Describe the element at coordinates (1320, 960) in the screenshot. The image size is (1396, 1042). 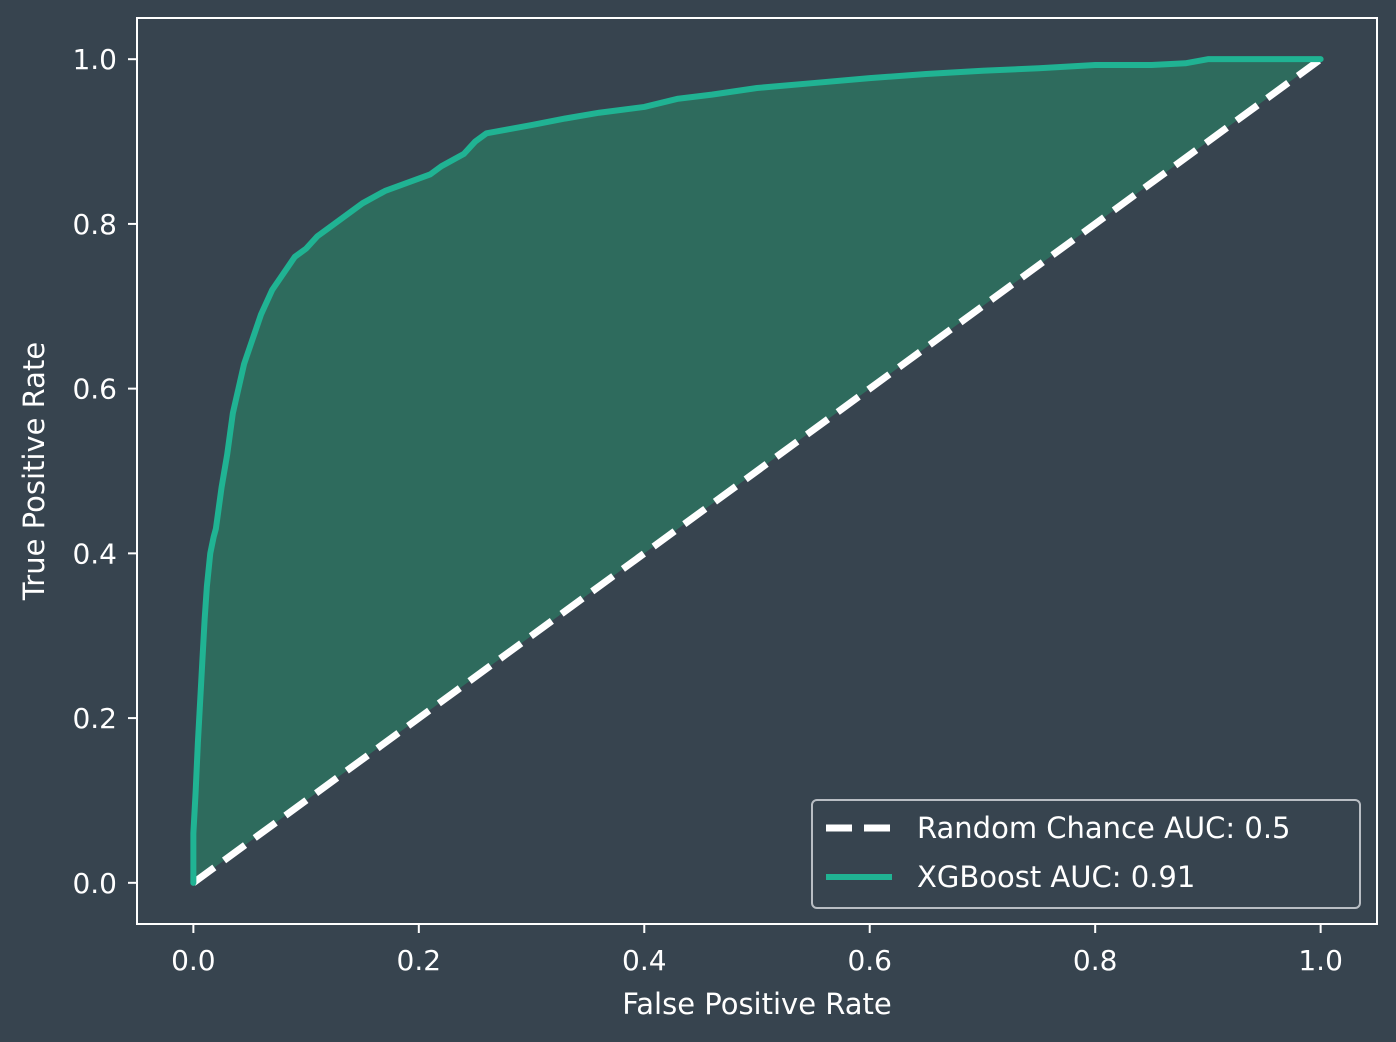
I see `x-tick-label: 1.0` at that location.